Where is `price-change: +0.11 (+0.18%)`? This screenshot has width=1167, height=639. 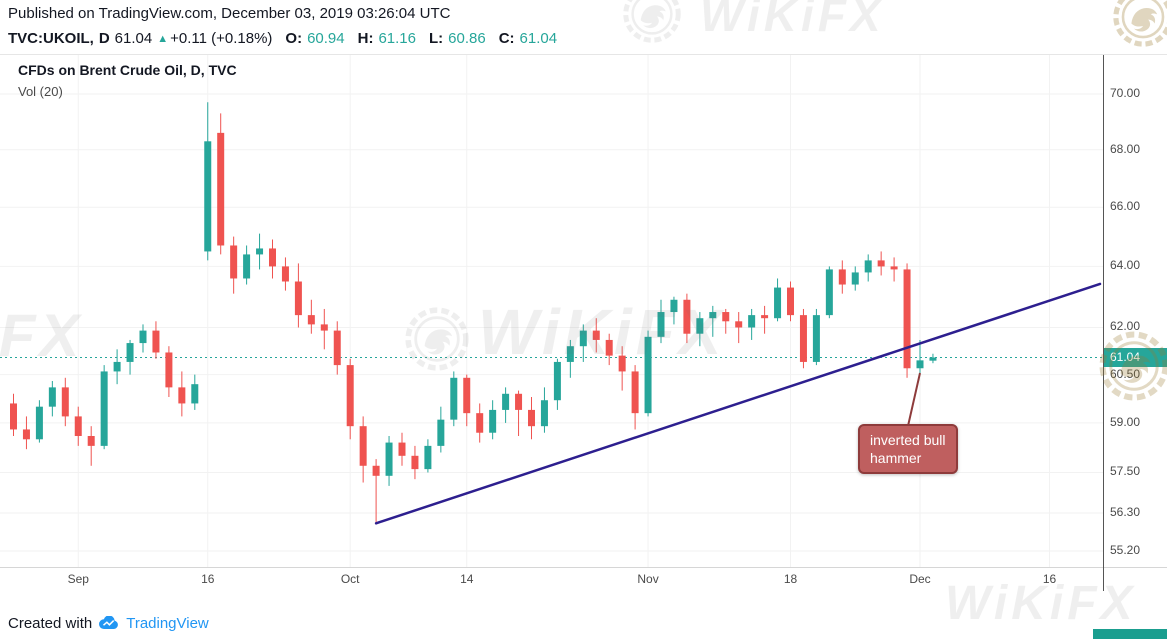 price-change: +0.11 (+0.18%) is located at coordinates (221, 38).